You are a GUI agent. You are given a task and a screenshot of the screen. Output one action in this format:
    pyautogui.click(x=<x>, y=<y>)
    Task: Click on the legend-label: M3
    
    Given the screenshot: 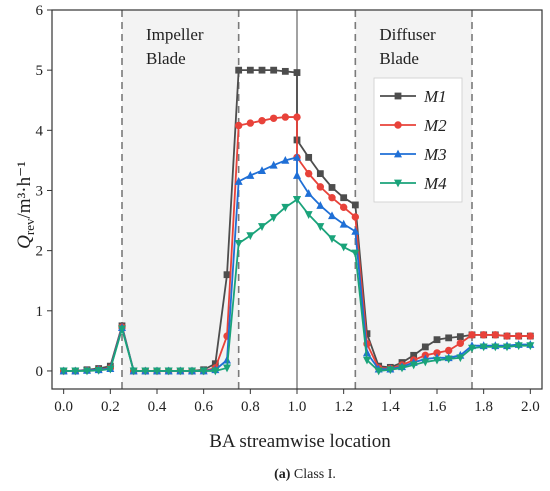 What is the action you would take?
    pyautogui.click(x=435, y=154)
    